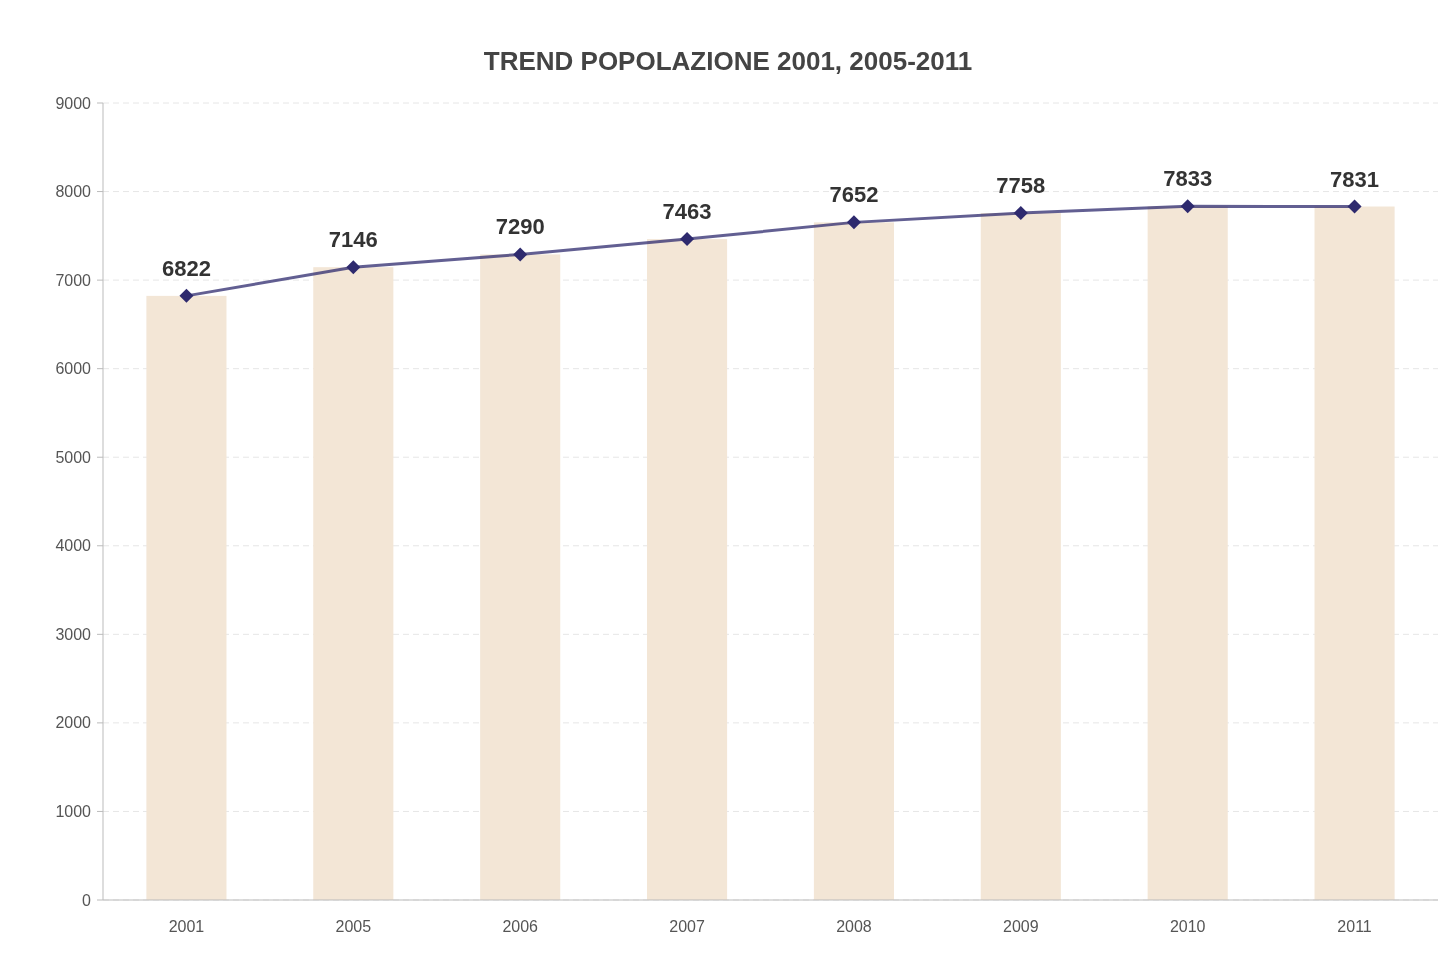  What do you see at coordinates (353, 240) in the screenshot?
I see `data-label: 7146` at bounding box center [353, 240].